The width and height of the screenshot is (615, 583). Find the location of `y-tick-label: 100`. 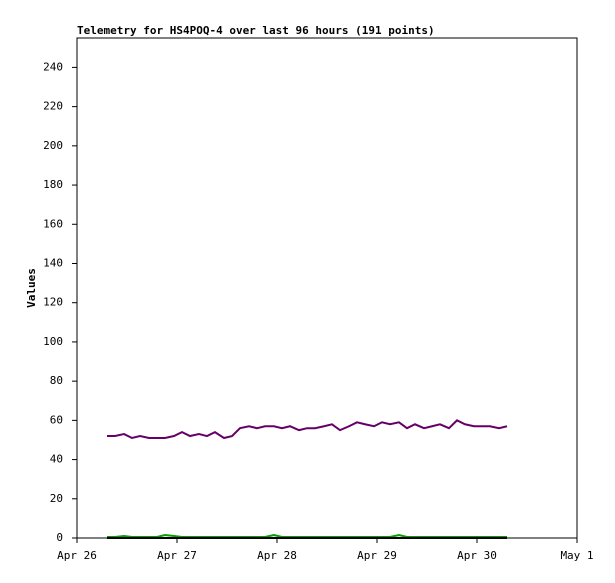

y-tick-label: 100 is located at coordinates (53, 341).